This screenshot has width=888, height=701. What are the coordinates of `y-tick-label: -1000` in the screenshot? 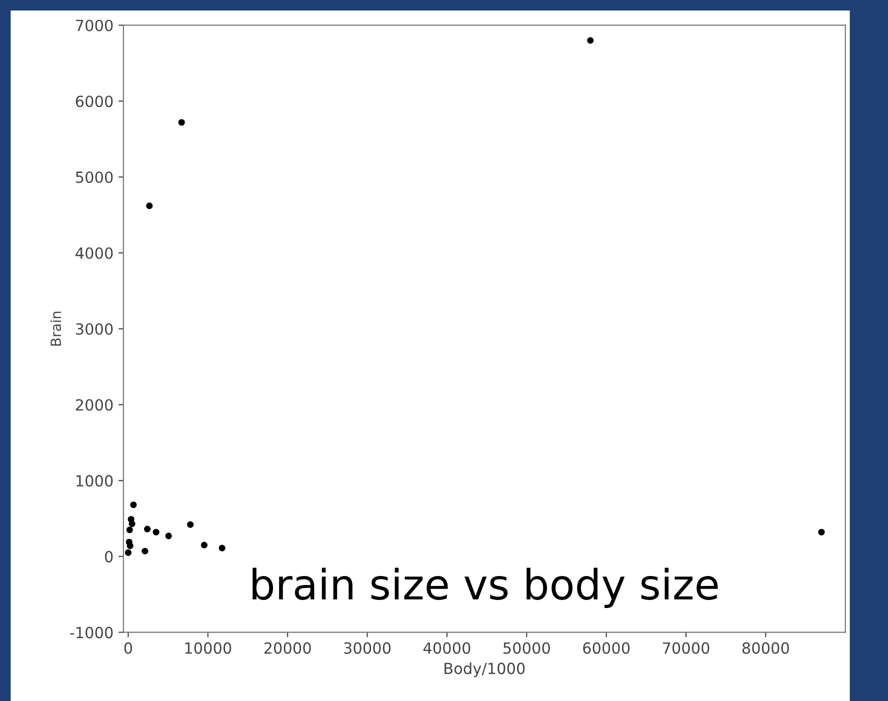 It's located at (91, 632).